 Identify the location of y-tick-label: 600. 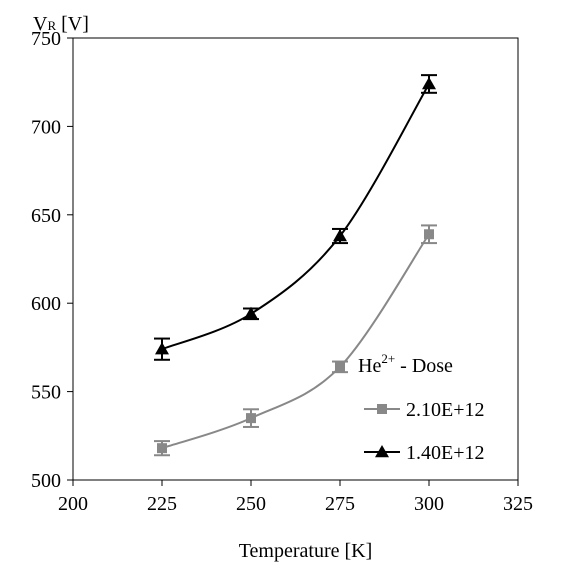
(46, 304).